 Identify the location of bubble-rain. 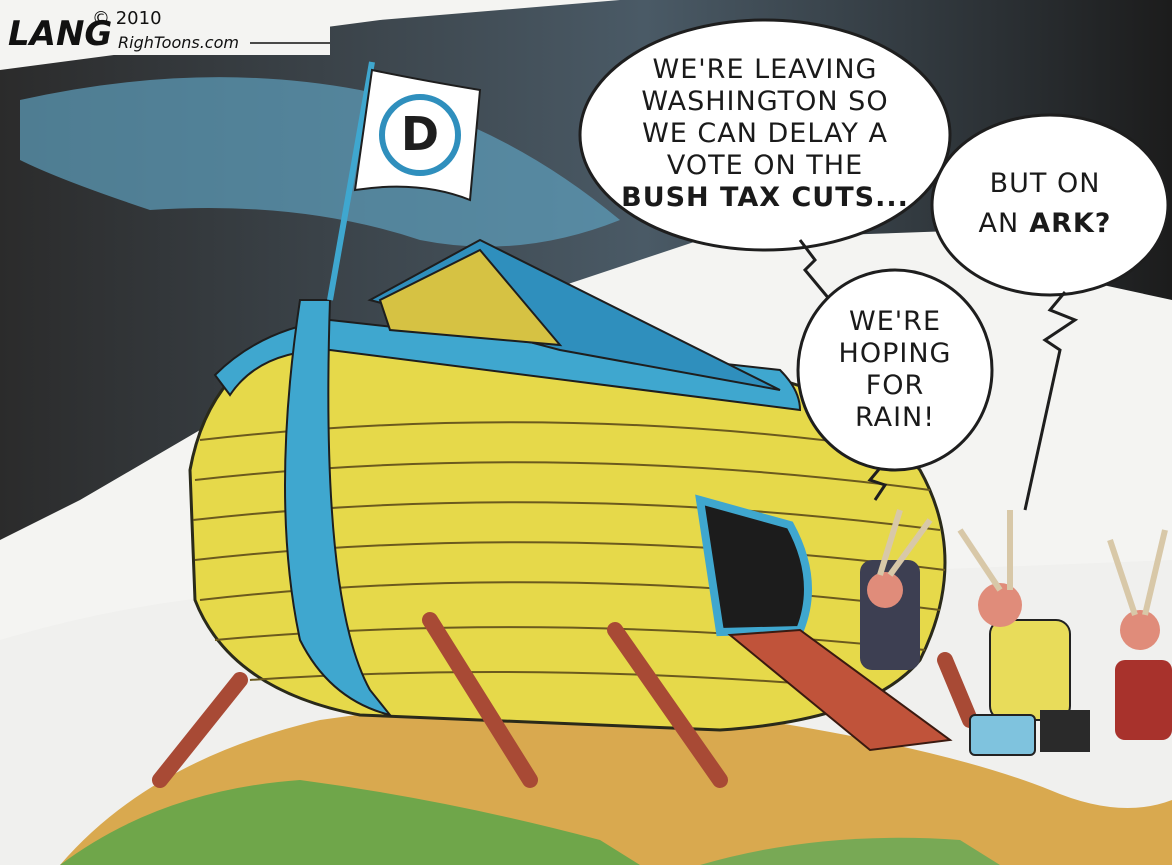
(895, 370).